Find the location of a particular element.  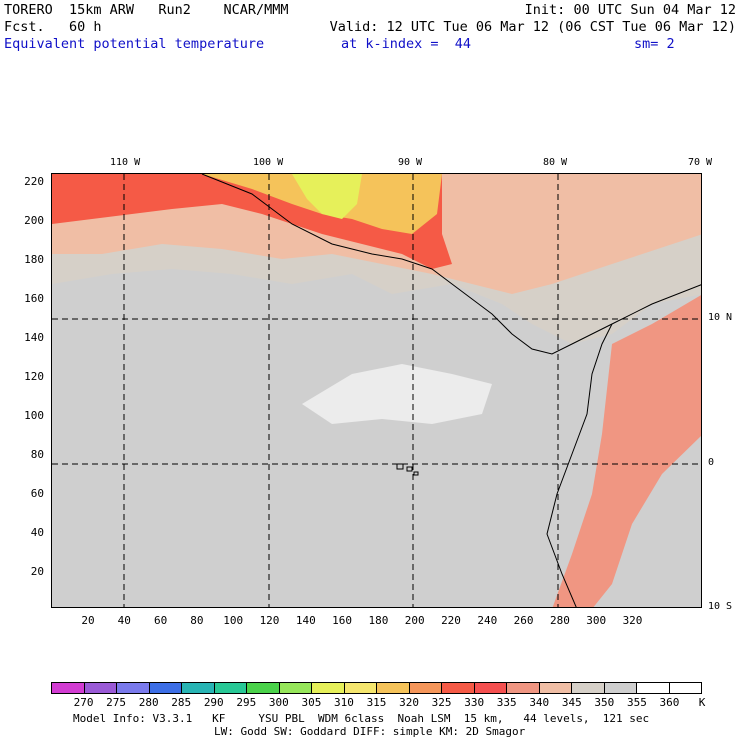

legend-label: 310 is located at coordinates (344, 702).